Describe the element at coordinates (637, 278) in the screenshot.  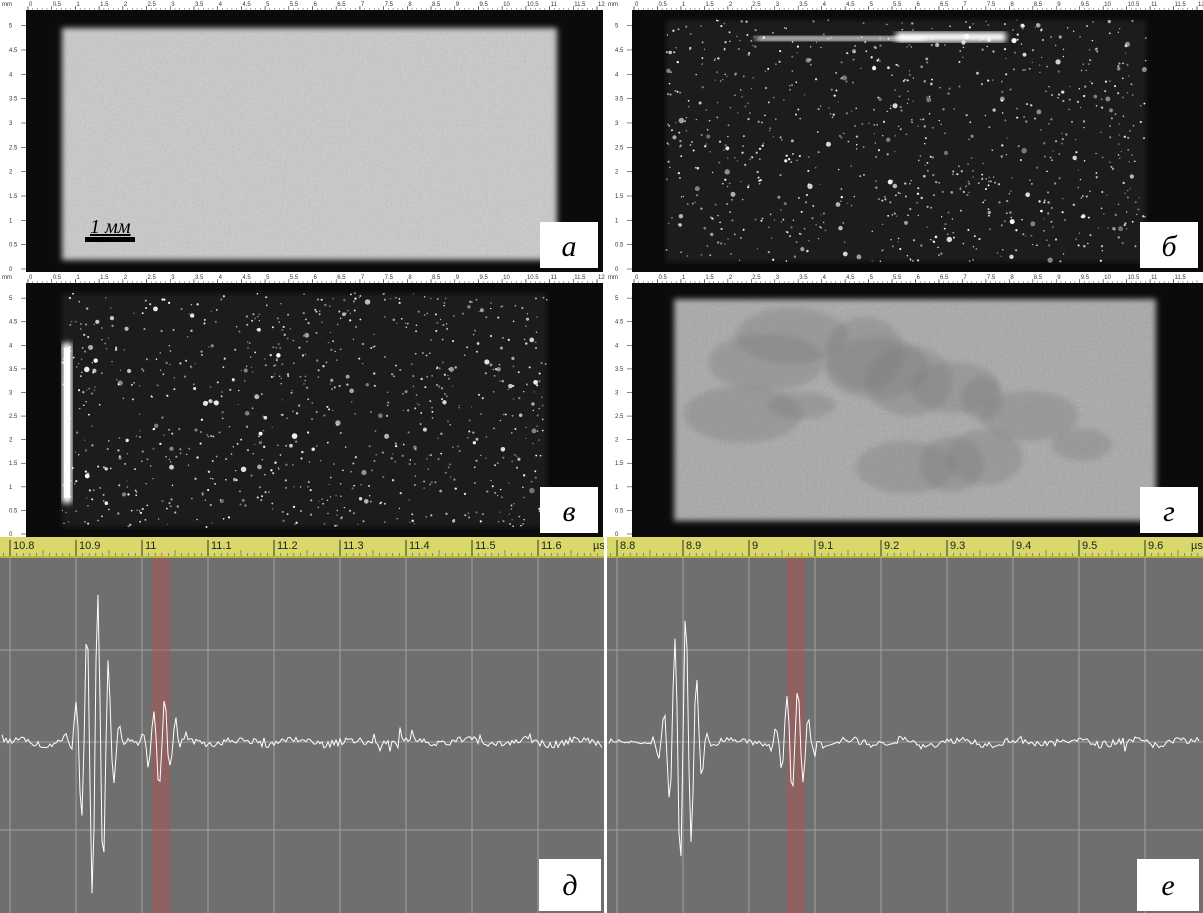
I see `ruler-label: 0` at that location.